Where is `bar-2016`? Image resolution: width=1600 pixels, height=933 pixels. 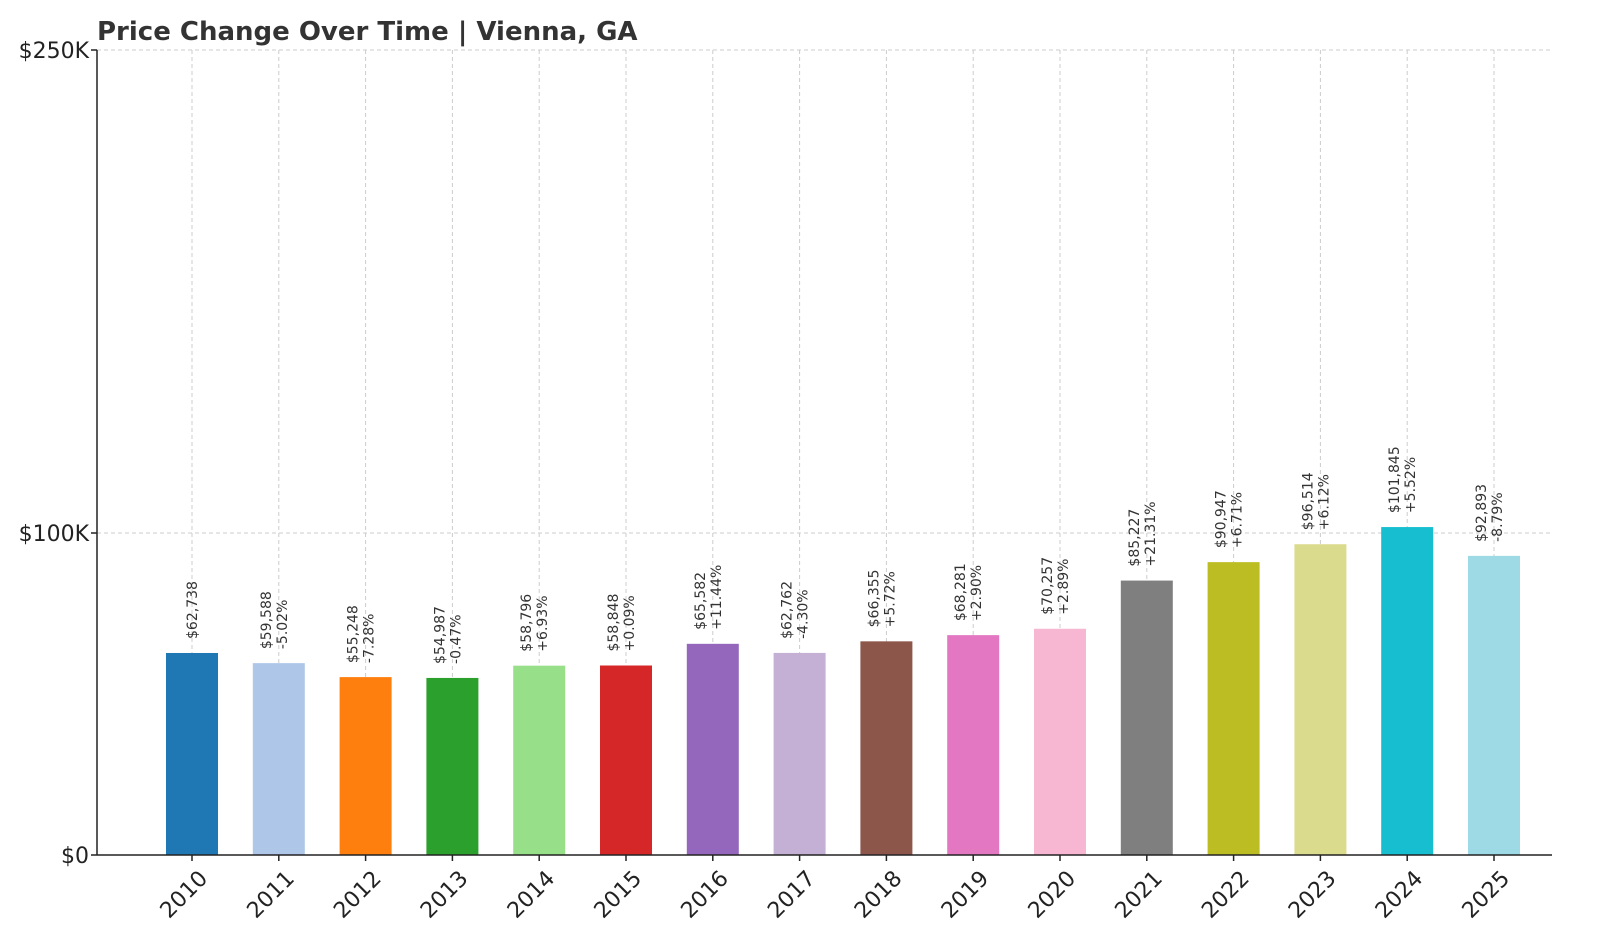
bar-2016 is located at coordinates (712, 749).